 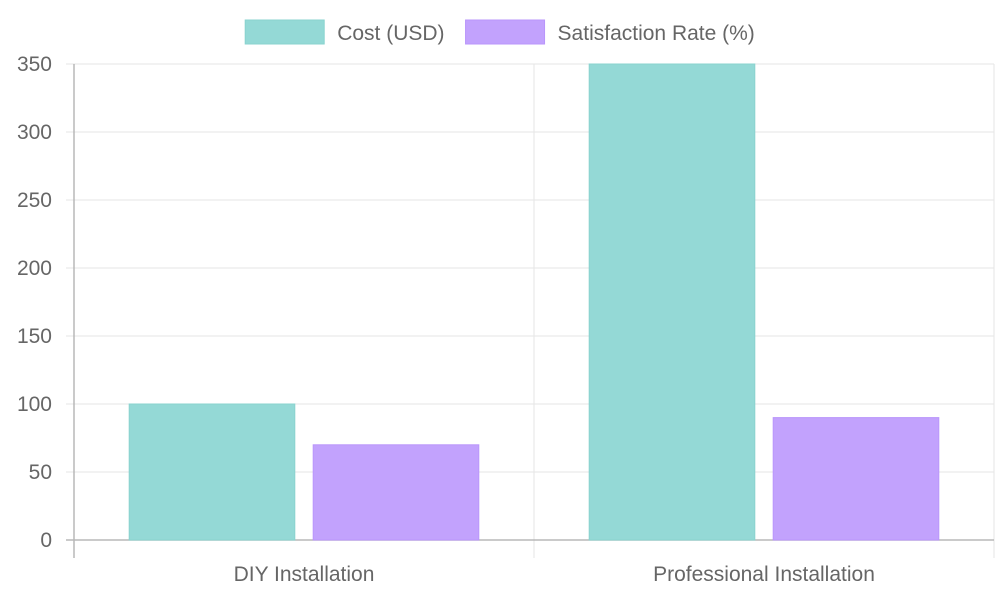 What do you see at coordinates (656, 33) in the screenshot?
I see `legend-label: Satisfaction Rate (%)` at bounding box center [656, 33].